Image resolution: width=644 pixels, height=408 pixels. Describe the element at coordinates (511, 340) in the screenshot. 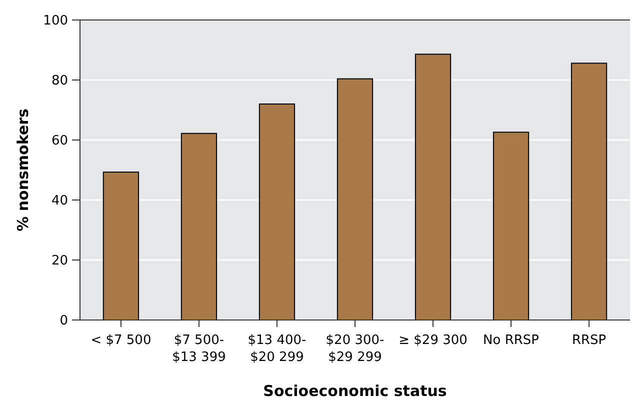

I see `x-tick-label: No RRSP` at that location.